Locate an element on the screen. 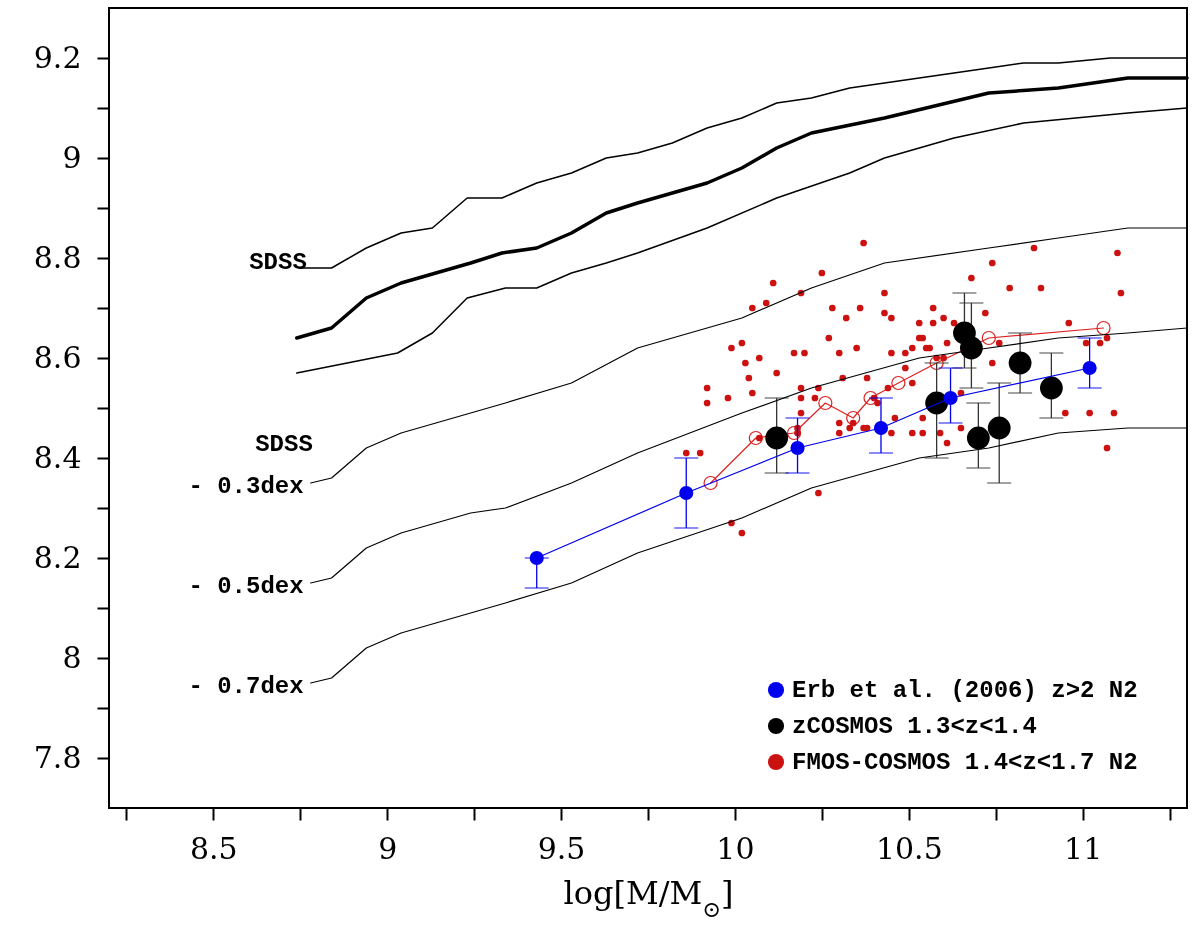 The image size is (1199, 946). y-tick-label: 7.8 is located at coordinates (57, 757).